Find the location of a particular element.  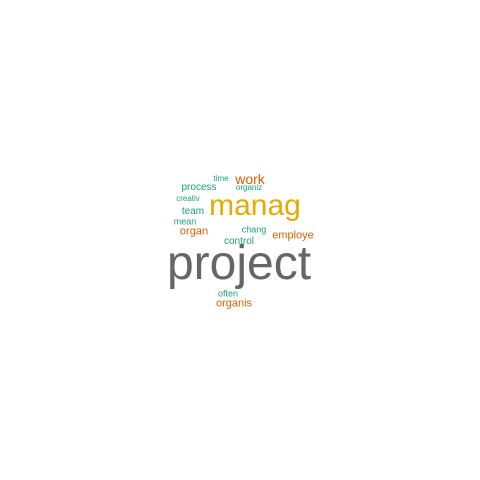

word-project: project is located at coordinates (239, 263).